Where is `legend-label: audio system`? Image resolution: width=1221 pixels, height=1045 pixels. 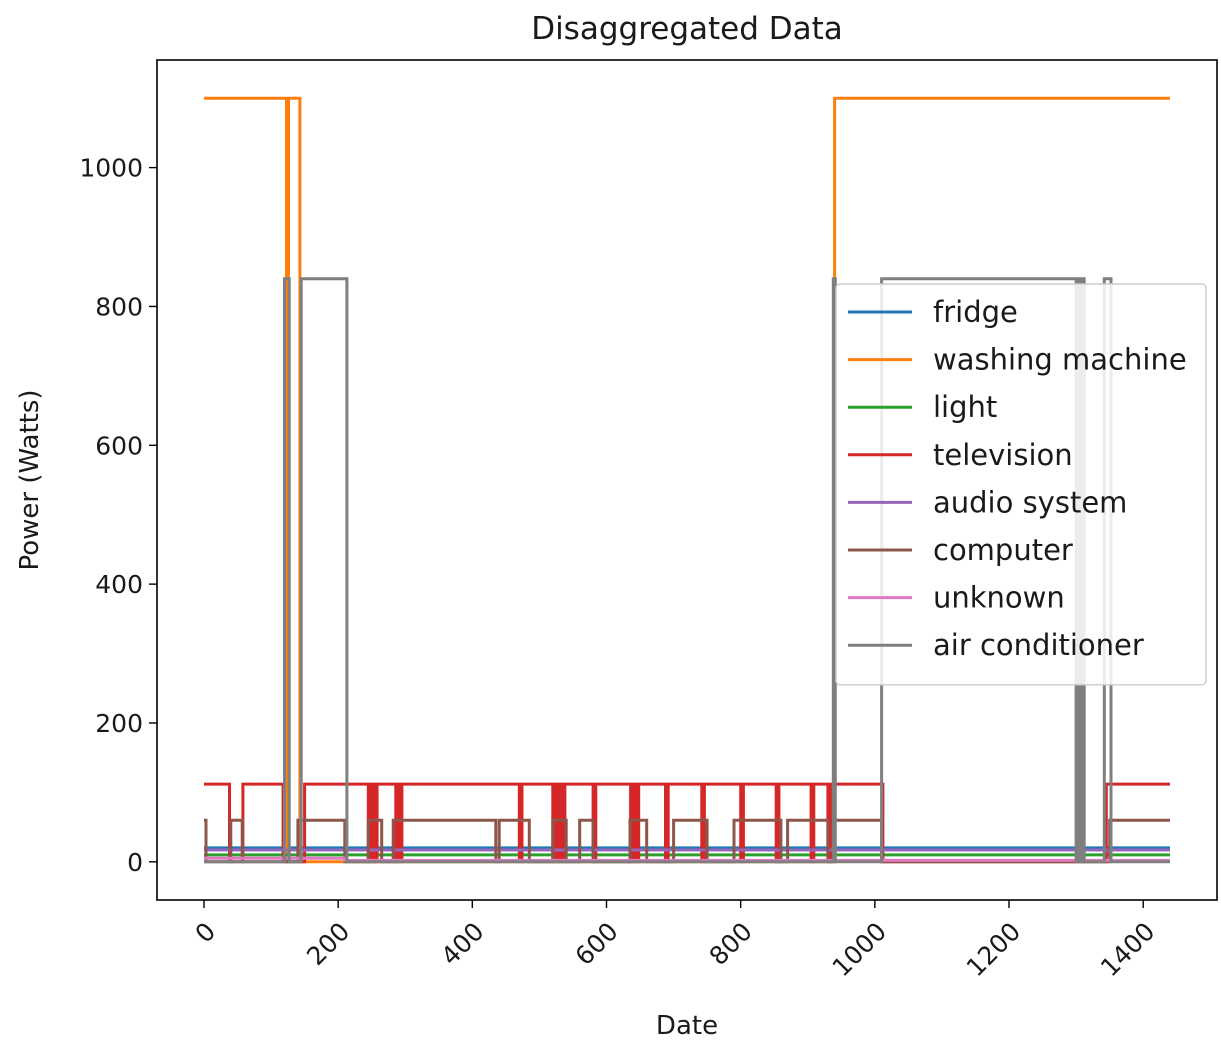
legend-label: audio system is located at coordinates (1030, 502).